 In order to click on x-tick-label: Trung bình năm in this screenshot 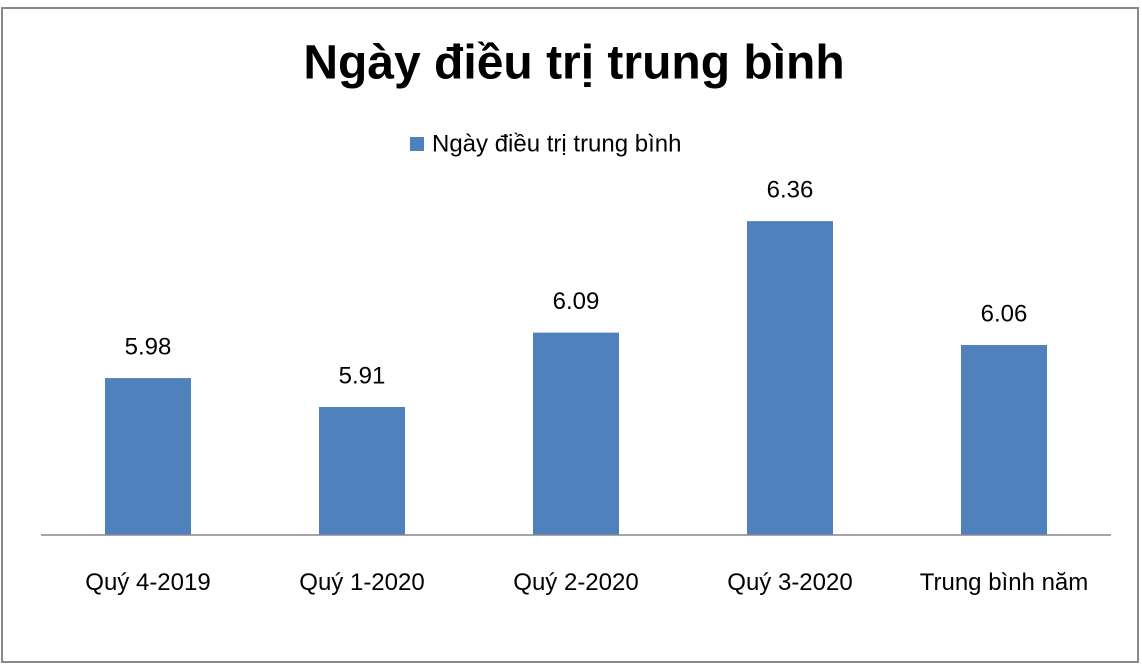, I will do `click(1004, 582)`.